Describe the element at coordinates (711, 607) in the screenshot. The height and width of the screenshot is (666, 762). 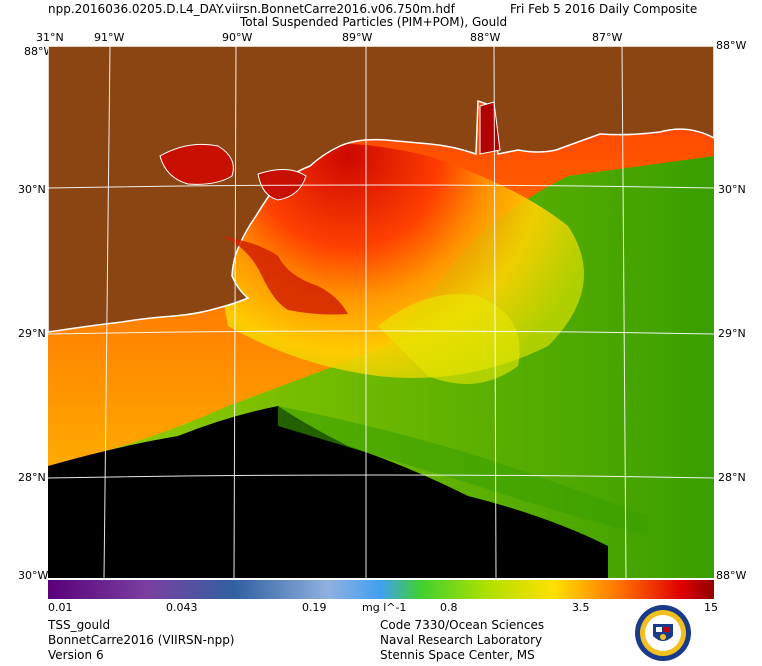
I see `colorbar-tick-15: 15` at that location.